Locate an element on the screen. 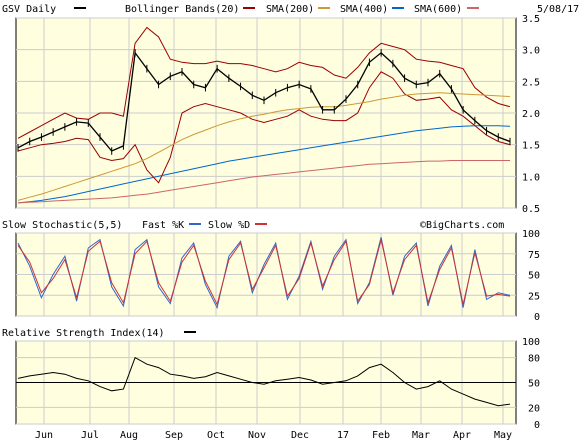 The height and width of the screenshot is (444, 579). x-tick-label: 17 is located at coordinates (343, 435).